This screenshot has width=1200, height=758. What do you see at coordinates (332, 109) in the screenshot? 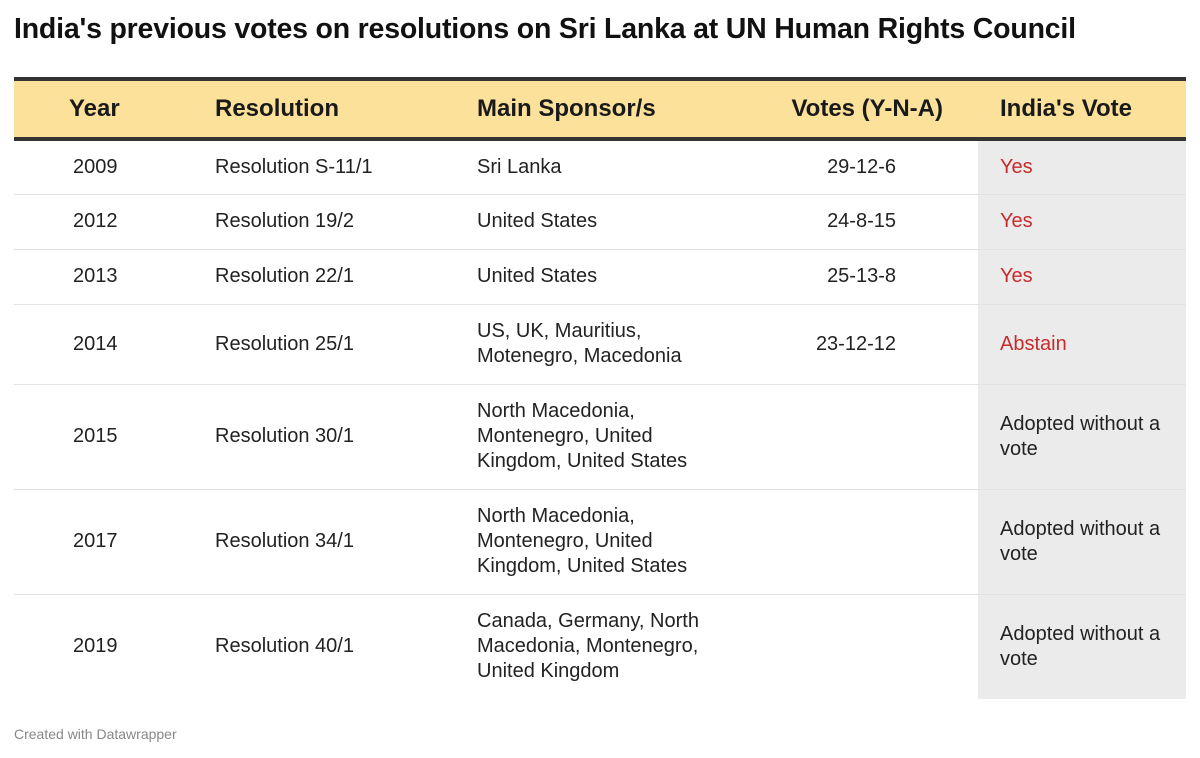
I see `column-header-resolution: Resolution` at bounding box center [332, 109].